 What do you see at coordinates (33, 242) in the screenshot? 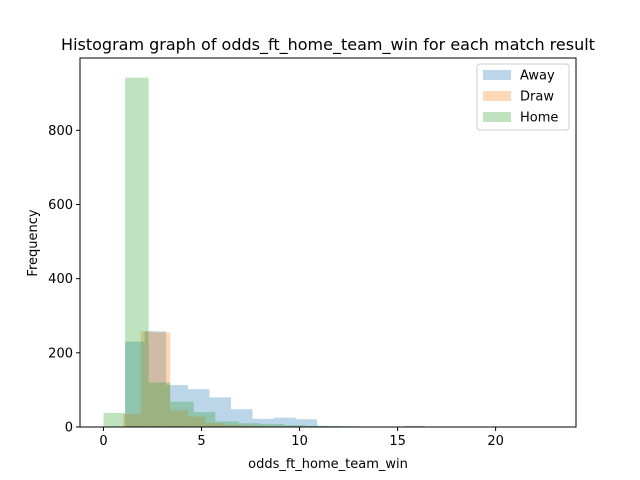
I see `y-axis-label: Frequency` at bounding box center [33, 242].